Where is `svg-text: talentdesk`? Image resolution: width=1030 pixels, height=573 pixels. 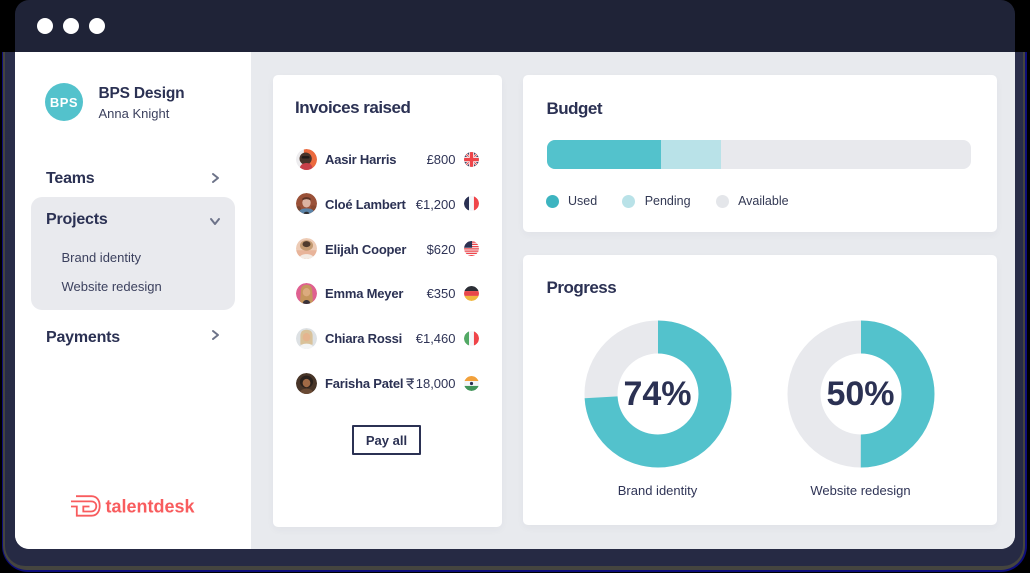
svg-text: talentdesk is located at coordinates (150, 505).